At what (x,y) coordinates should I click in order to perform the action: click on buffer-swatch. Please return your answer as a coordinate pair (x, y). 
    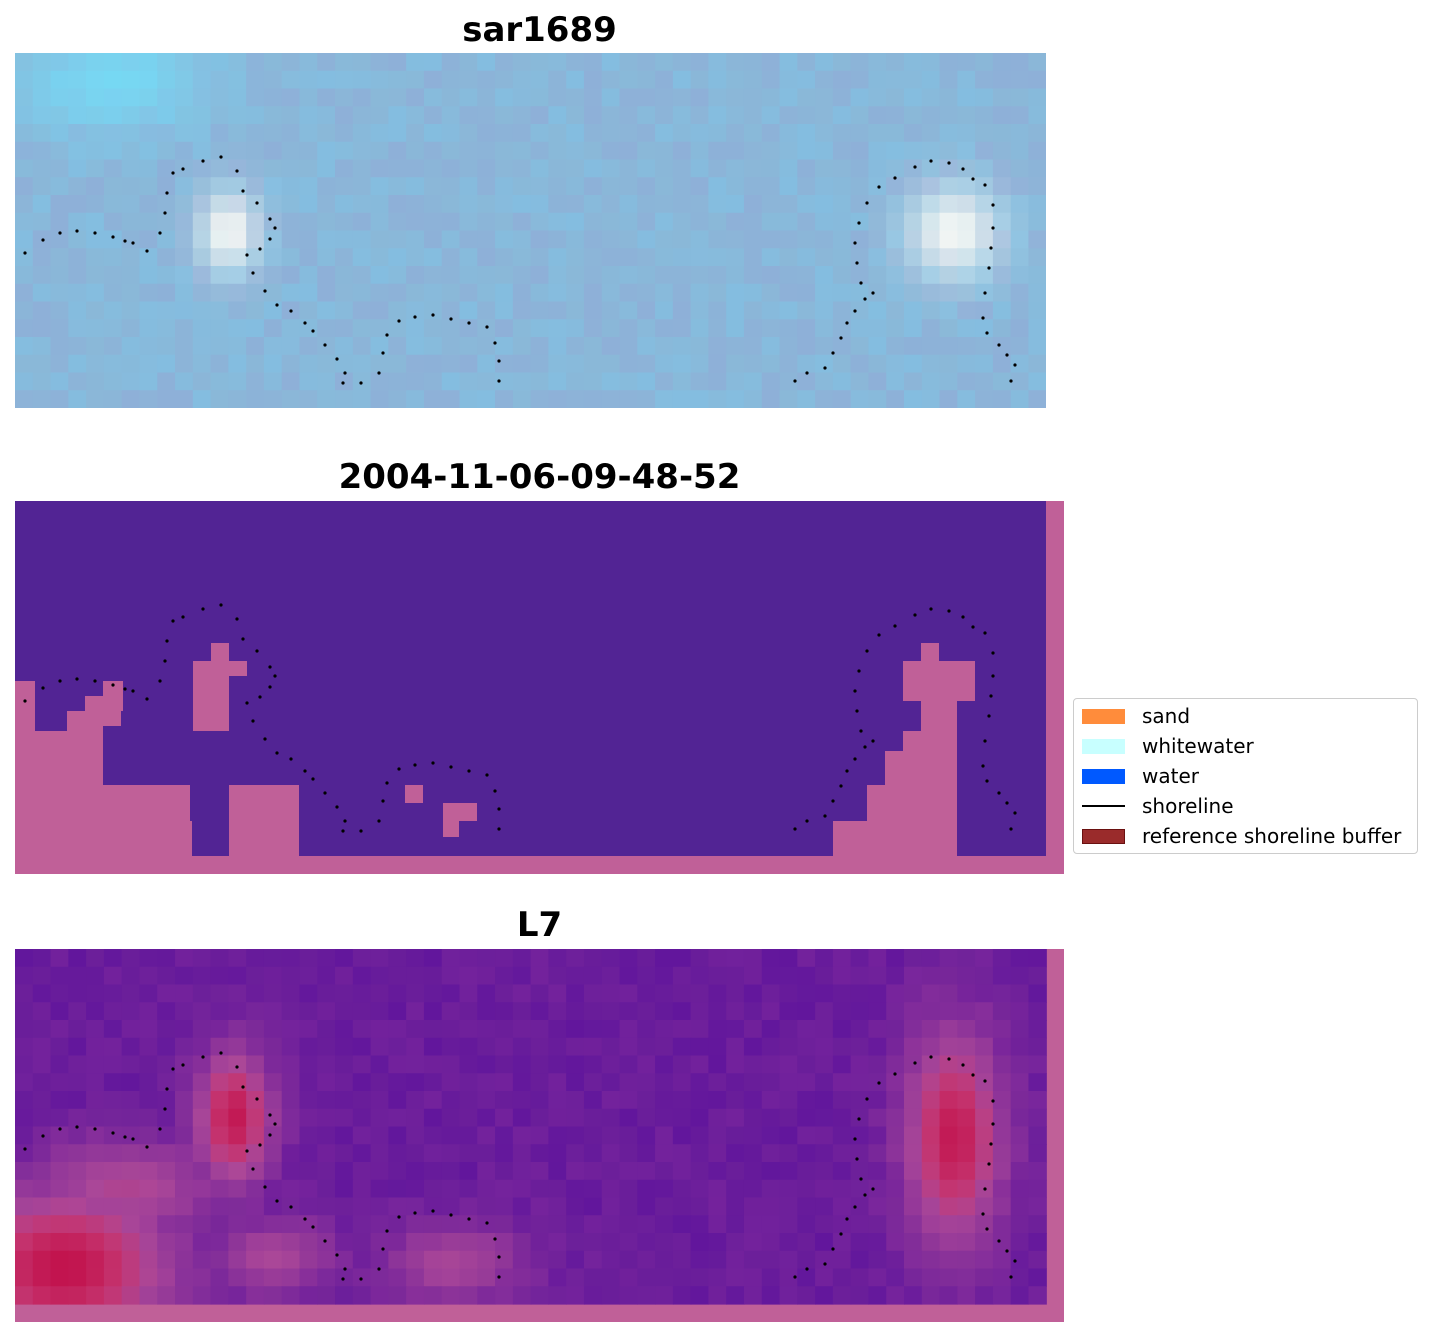
    Looking at the image, I should click on (1103, 836).